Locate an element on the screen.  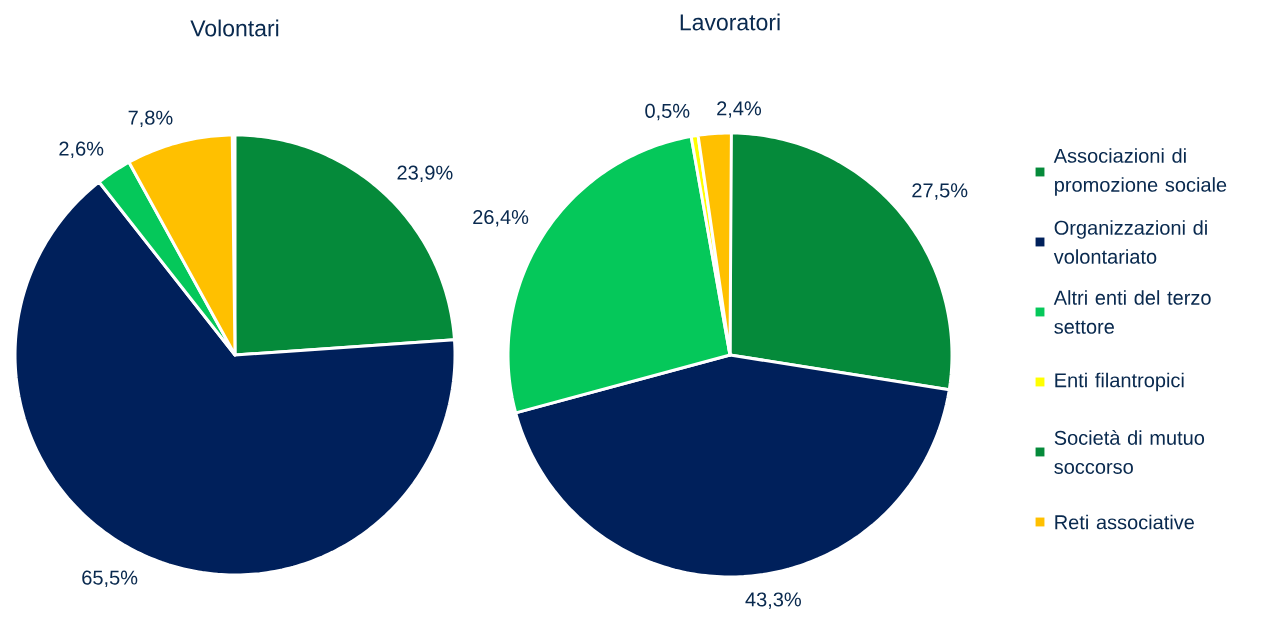
chart-title: Volontari is located at coordinates (234, 28).